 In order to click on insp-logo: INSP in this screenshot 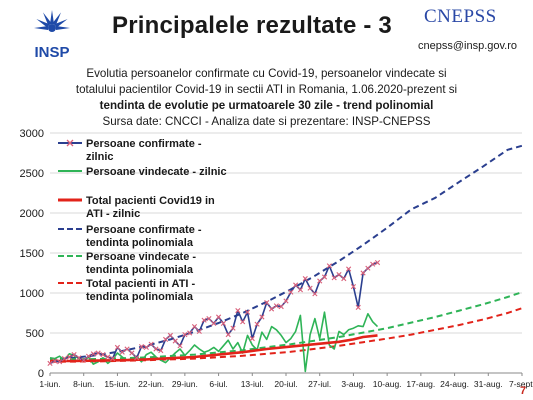, I will do `click(52, 34)`.